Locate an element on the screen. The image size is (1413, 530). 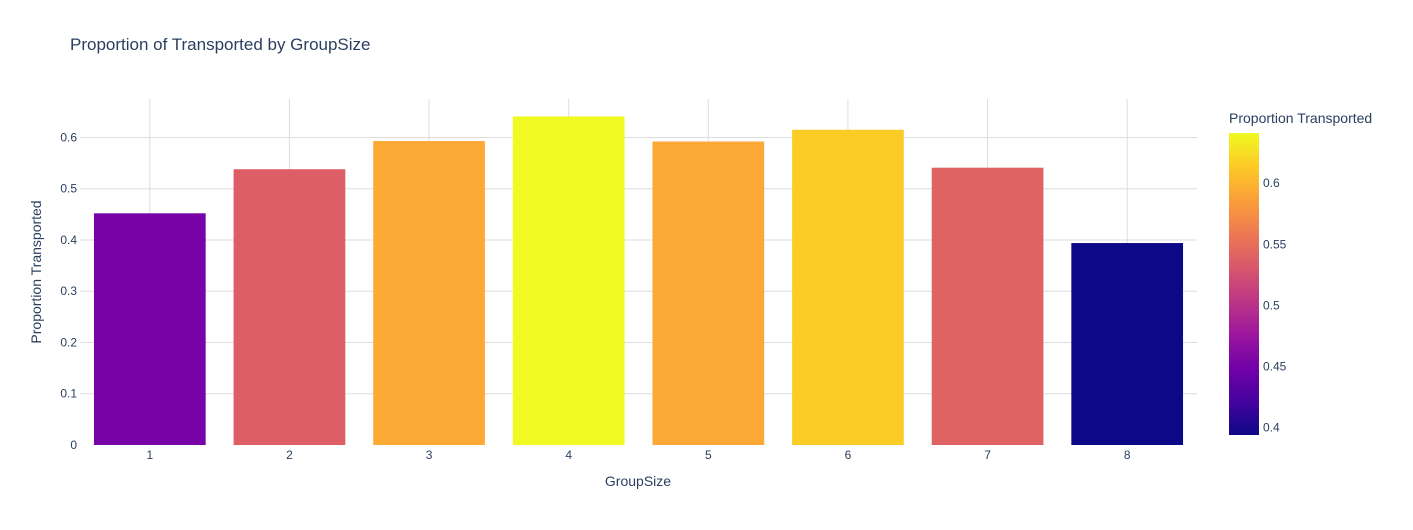
x-axis-title: GroupSize is located at coordinates (638, 481).